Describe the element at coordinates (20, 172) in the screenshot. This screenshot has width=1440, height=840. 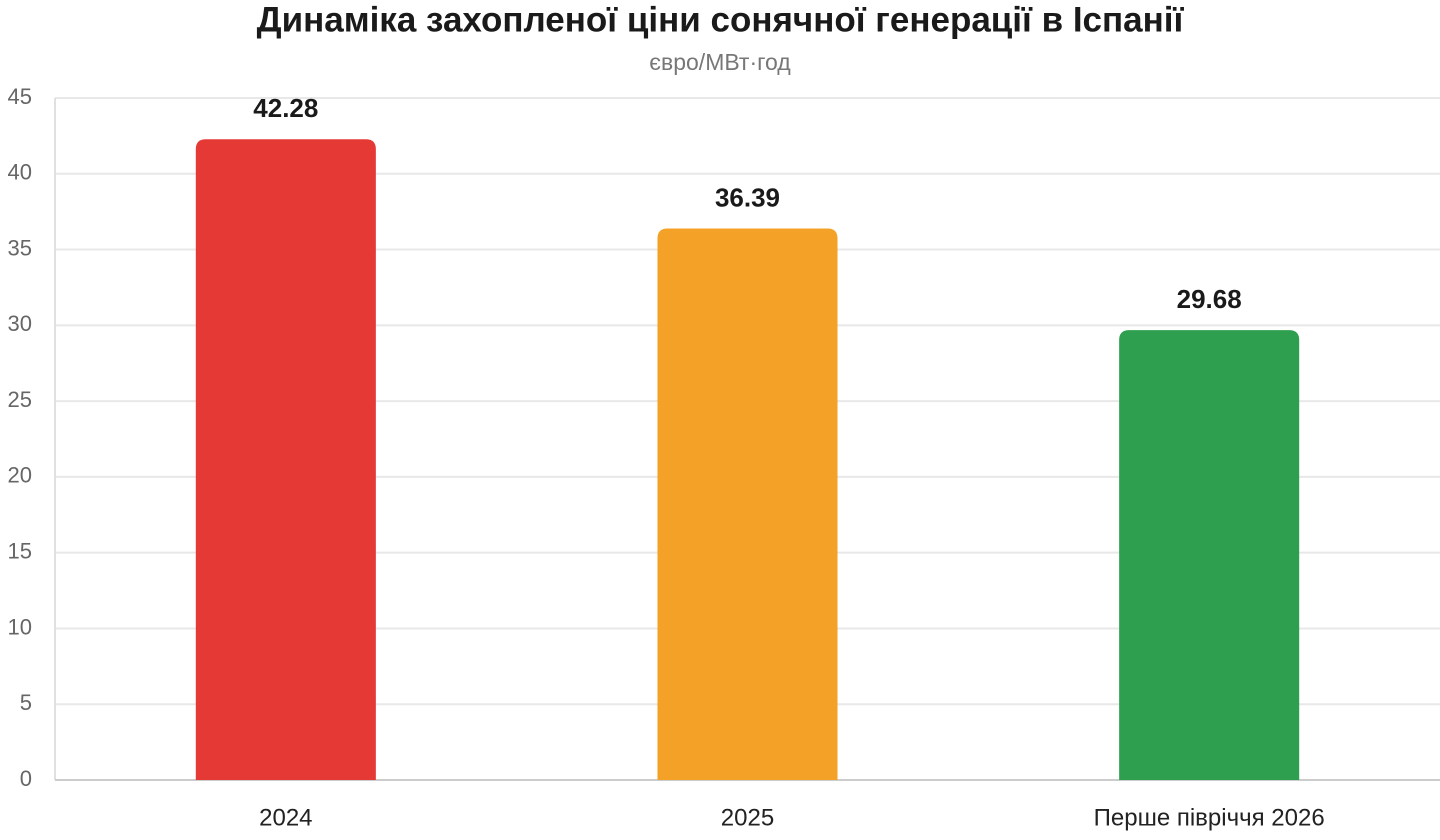
I see `y-tick-label: 40` at that location.